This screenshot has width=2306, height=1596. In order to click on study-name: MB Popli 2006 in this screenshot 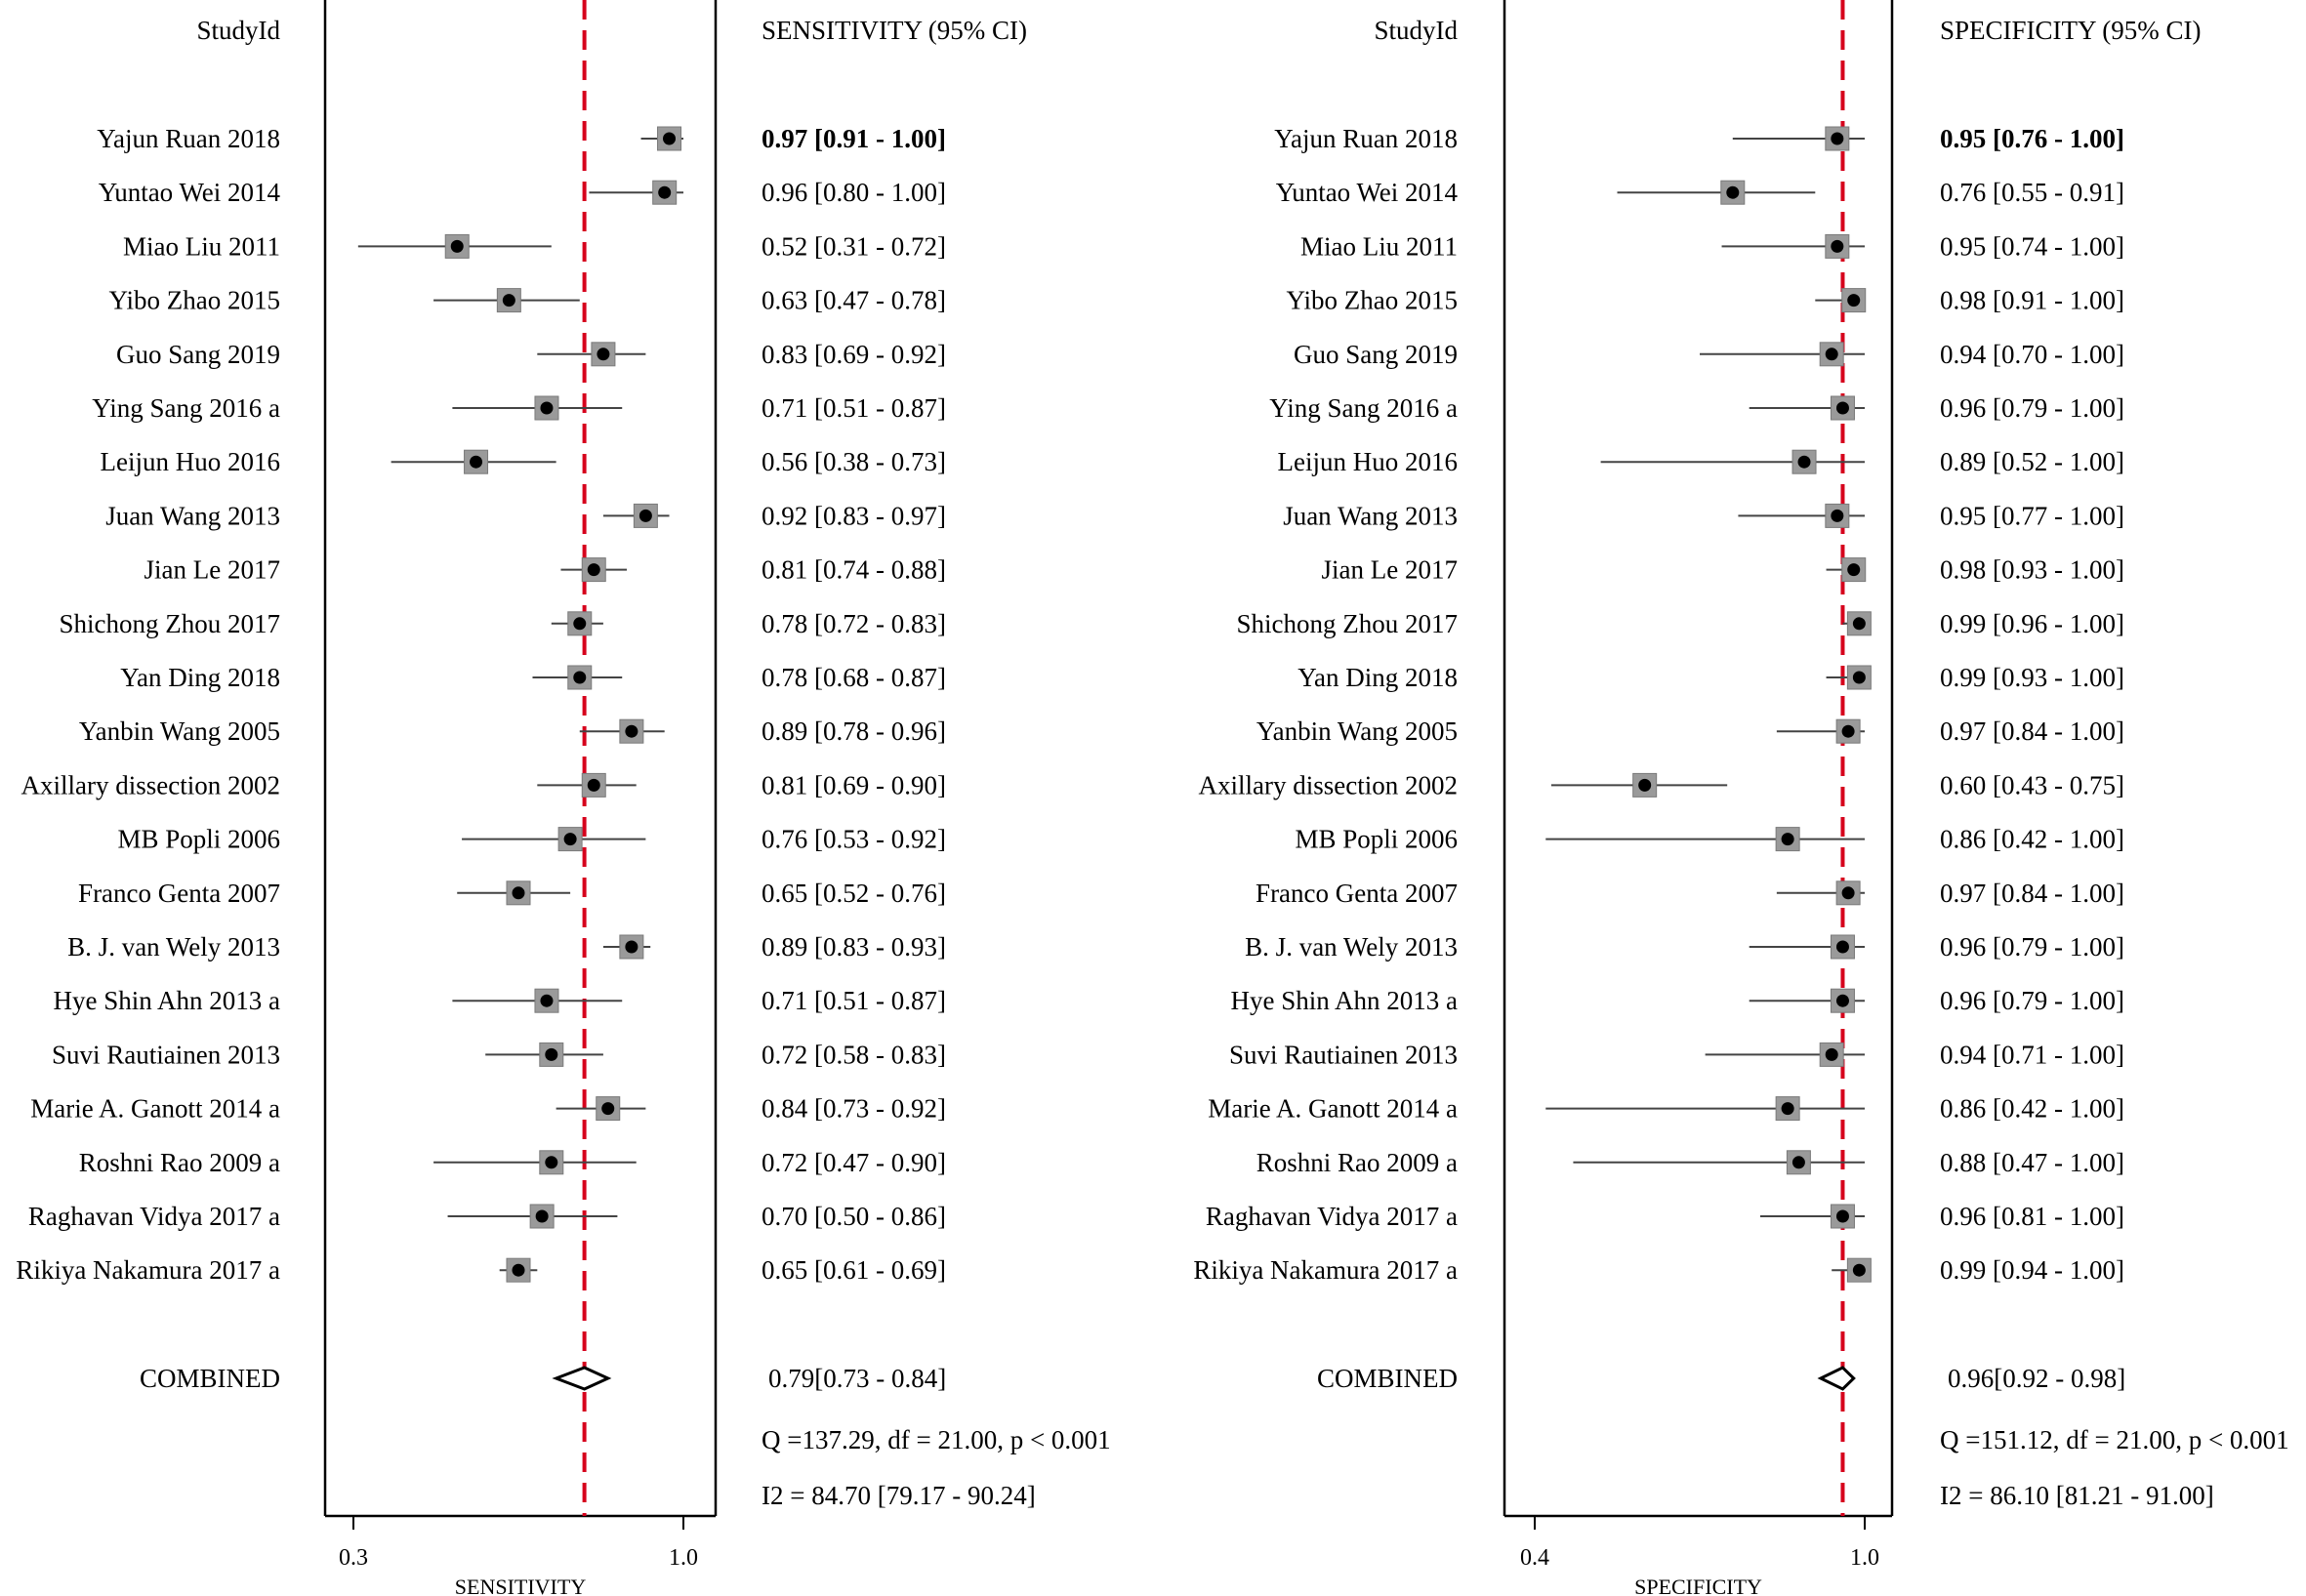, I will do `click(1376, 839)`.